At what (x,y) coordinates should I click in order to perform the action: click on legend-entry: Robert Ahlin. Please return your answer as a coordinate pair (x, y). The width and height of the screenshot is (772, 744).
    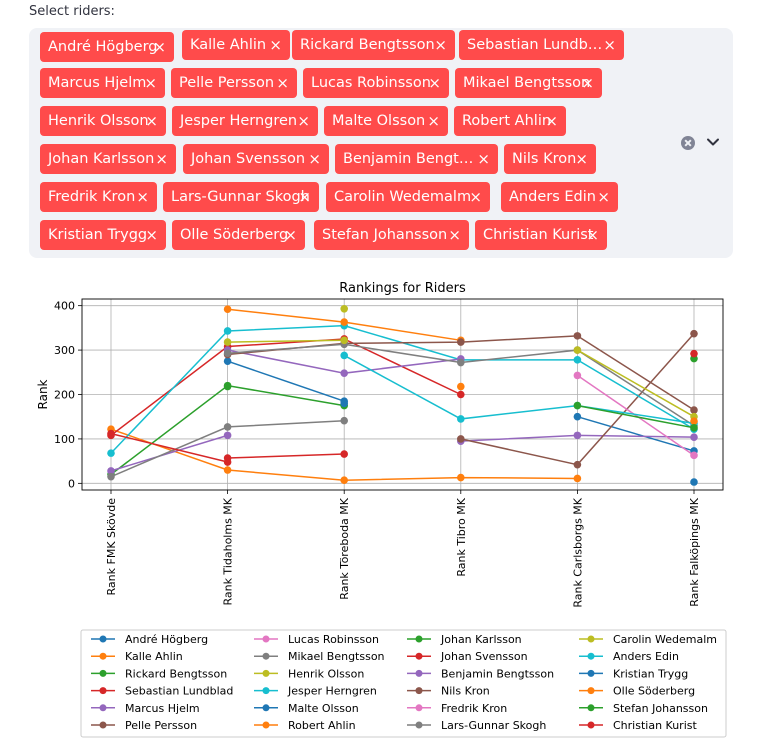
    Looking at the image, I should click on (322, 725).